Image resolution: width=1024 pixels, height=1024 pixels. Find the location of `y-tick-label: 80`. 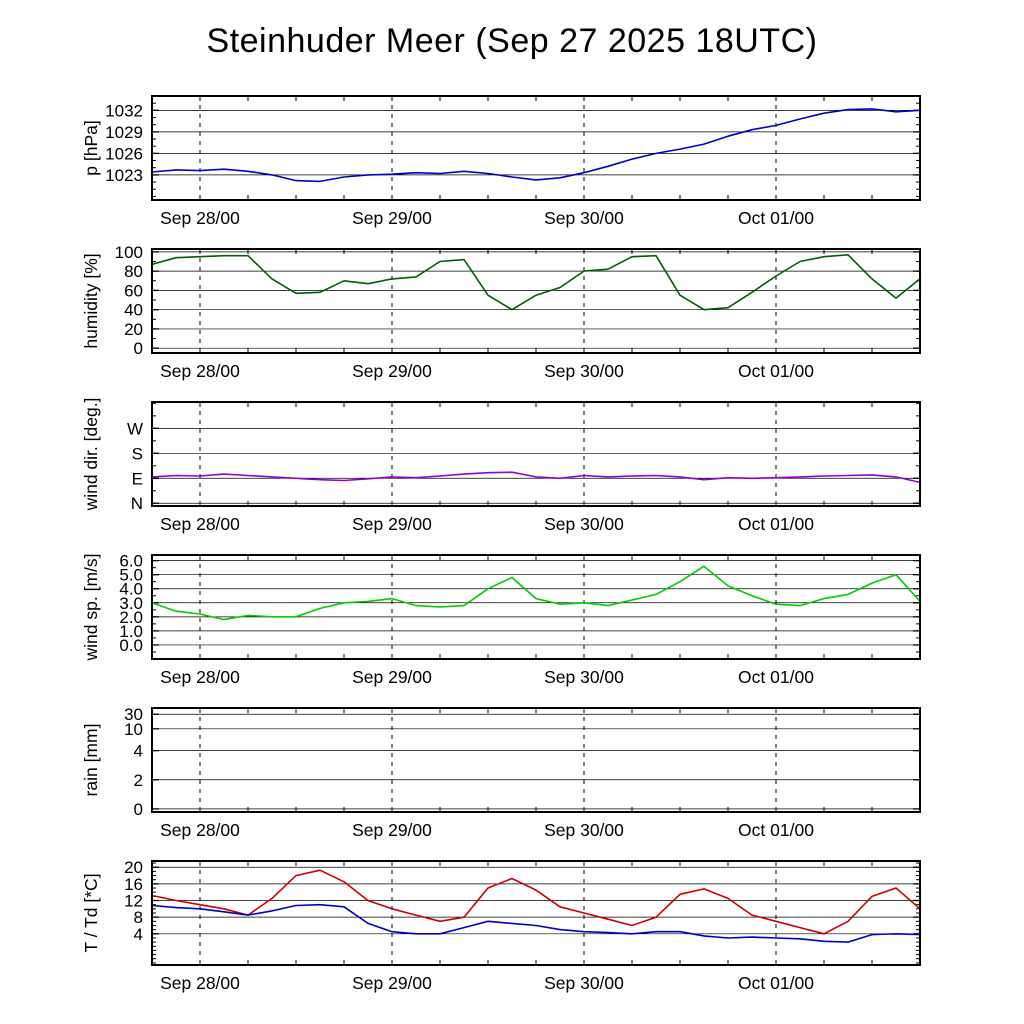

y-tick-label: 80 is located at coordinates (133, 271).